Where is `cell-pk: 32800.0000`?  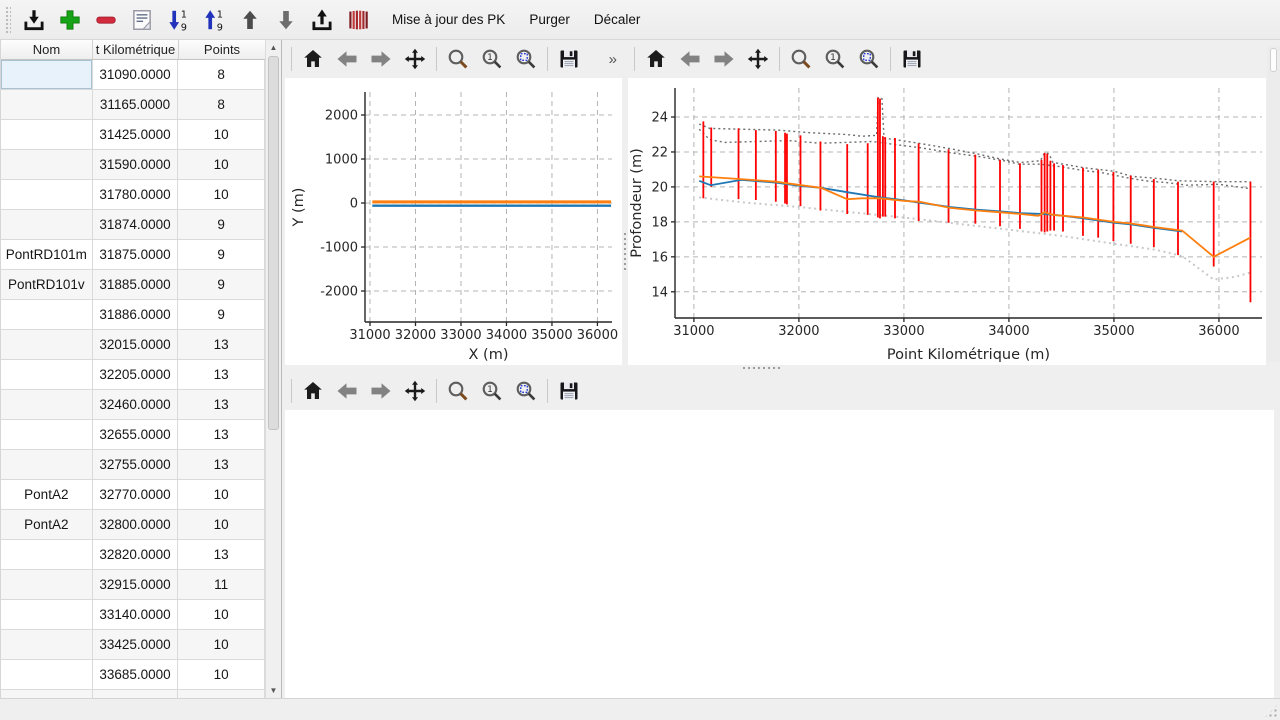
cell-pk: 32800.0000 is located at coordinates (136, 524).